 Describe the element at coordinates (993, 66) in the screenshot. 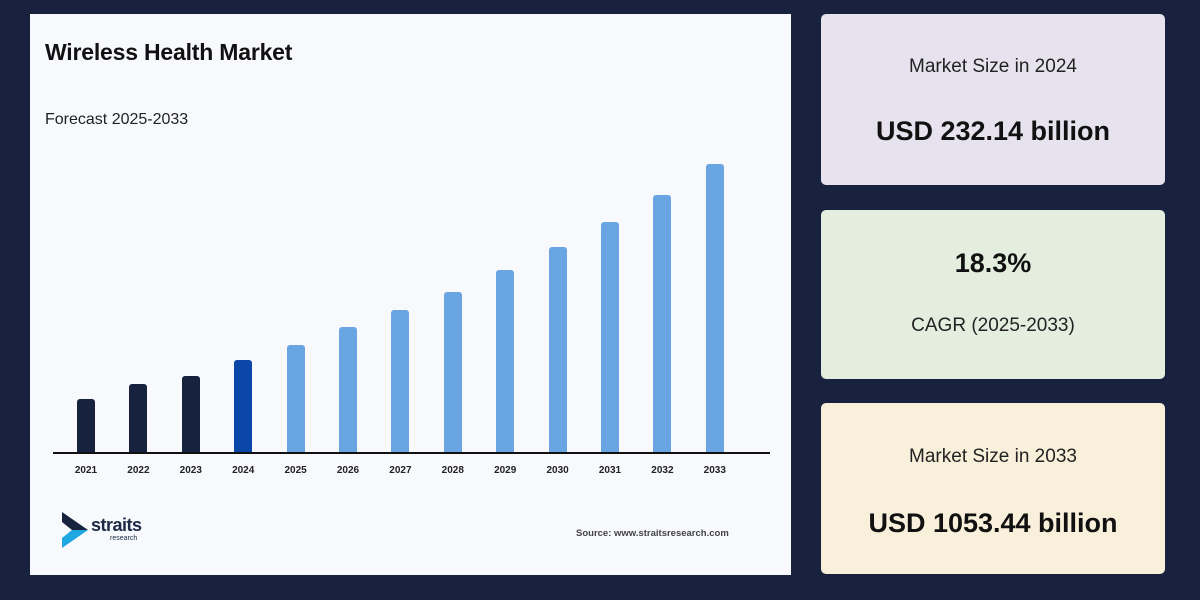

I see `card-label: Market Size in 2024` at that location.